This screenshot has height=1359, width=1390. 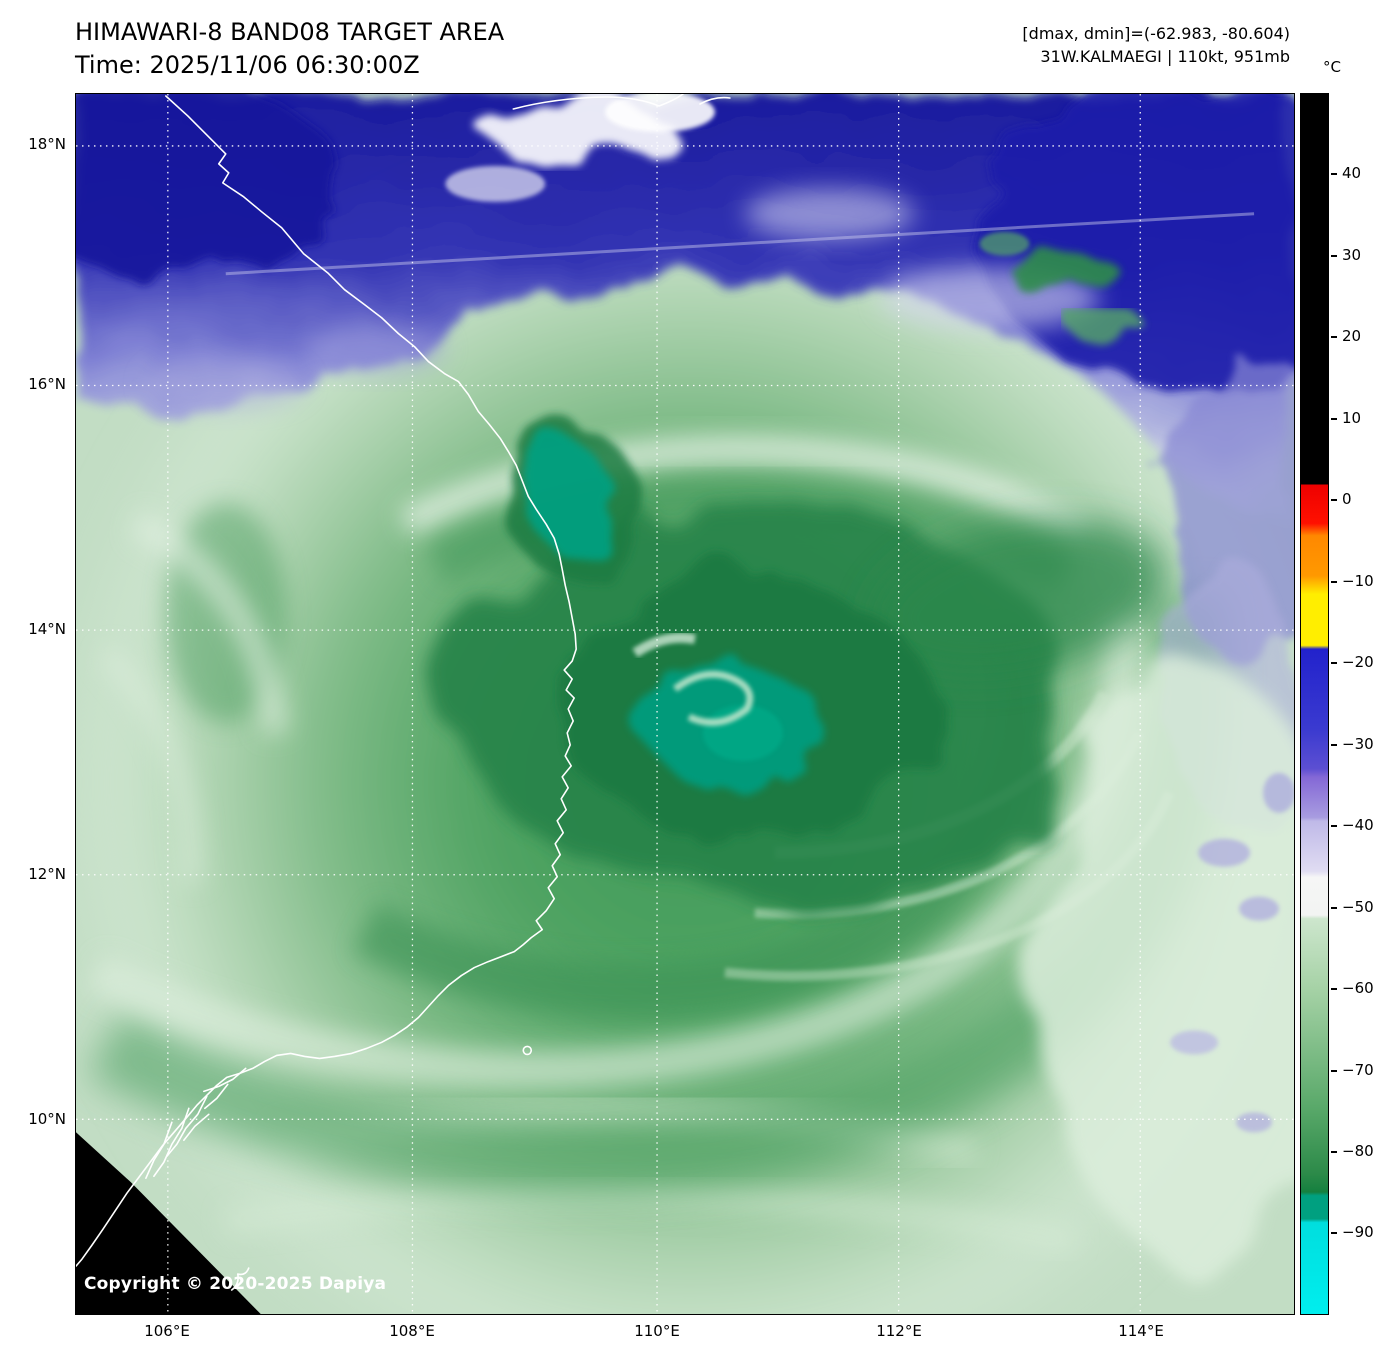 I want to click on lat-label-10n: 10°N, so click(x=47, y=1119).